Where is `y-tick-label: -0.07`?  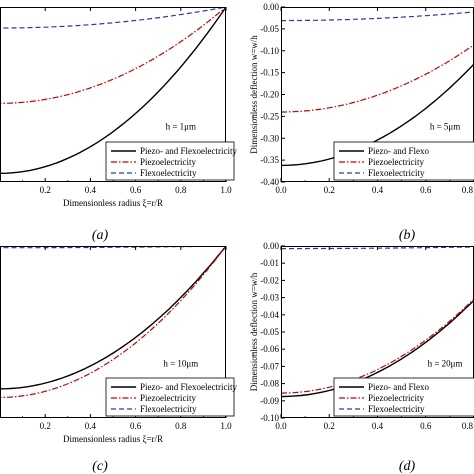 y-tick-label: -0.07 is located at coordinates (269, 366).